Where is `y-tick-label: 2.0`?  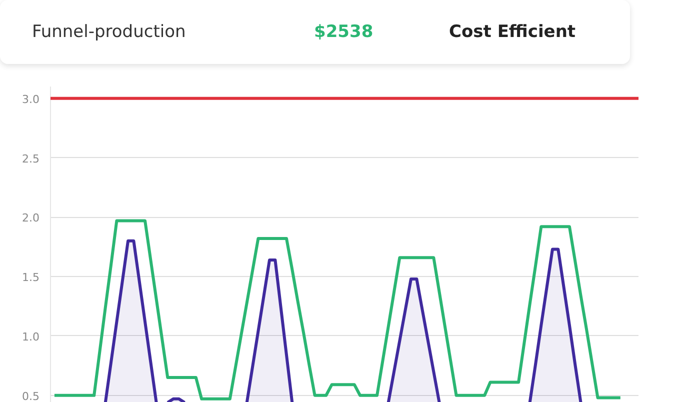
y-tick-label: 2.0 is located at coordinates (31, 218).